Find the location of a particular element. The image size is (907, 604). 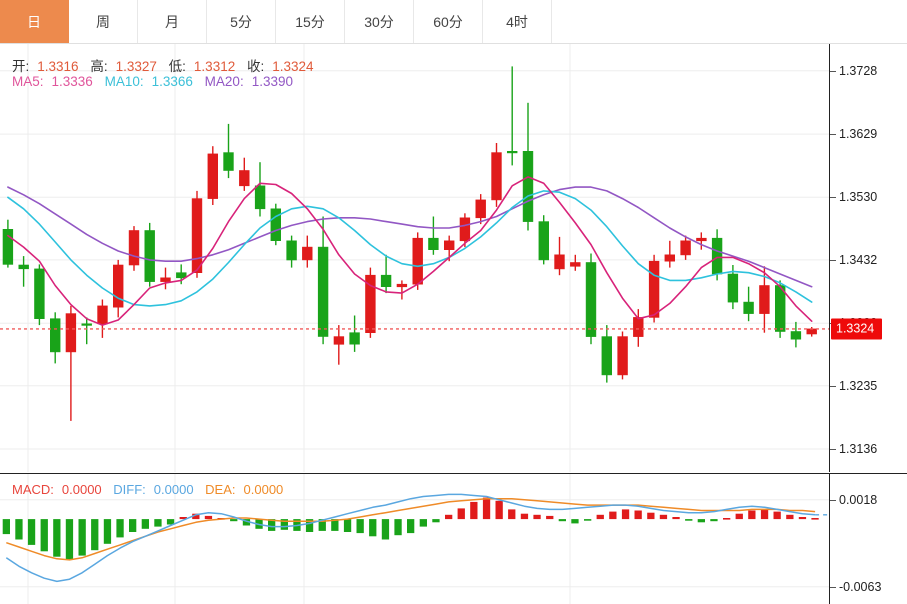

tab-period-6: 60分 is located at coordinates (448, 21).